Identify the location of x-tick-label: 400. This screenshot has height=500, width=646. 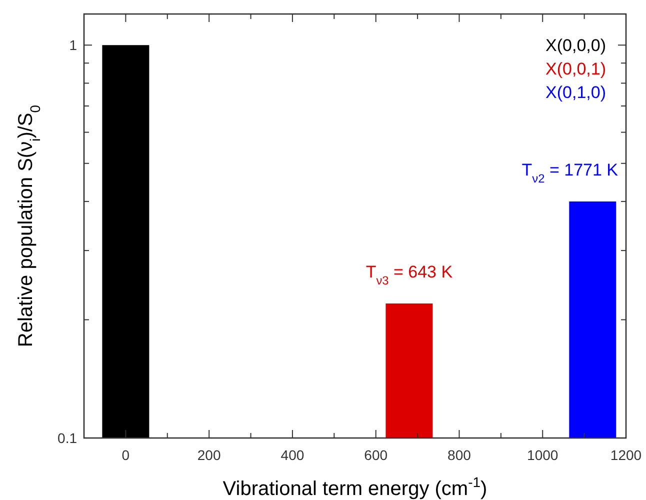
(292, 455).